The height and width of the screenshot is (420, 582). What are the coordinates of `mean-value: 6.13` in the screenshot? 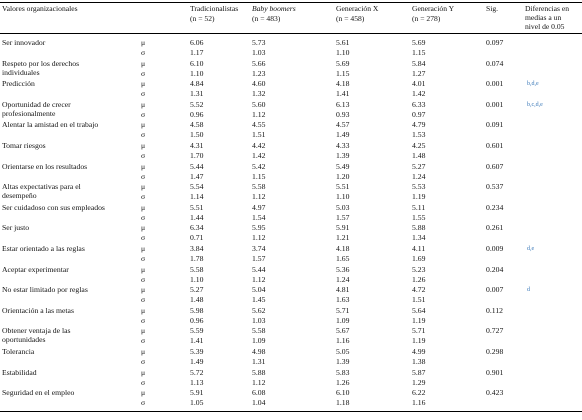 It's located at (343, 104).